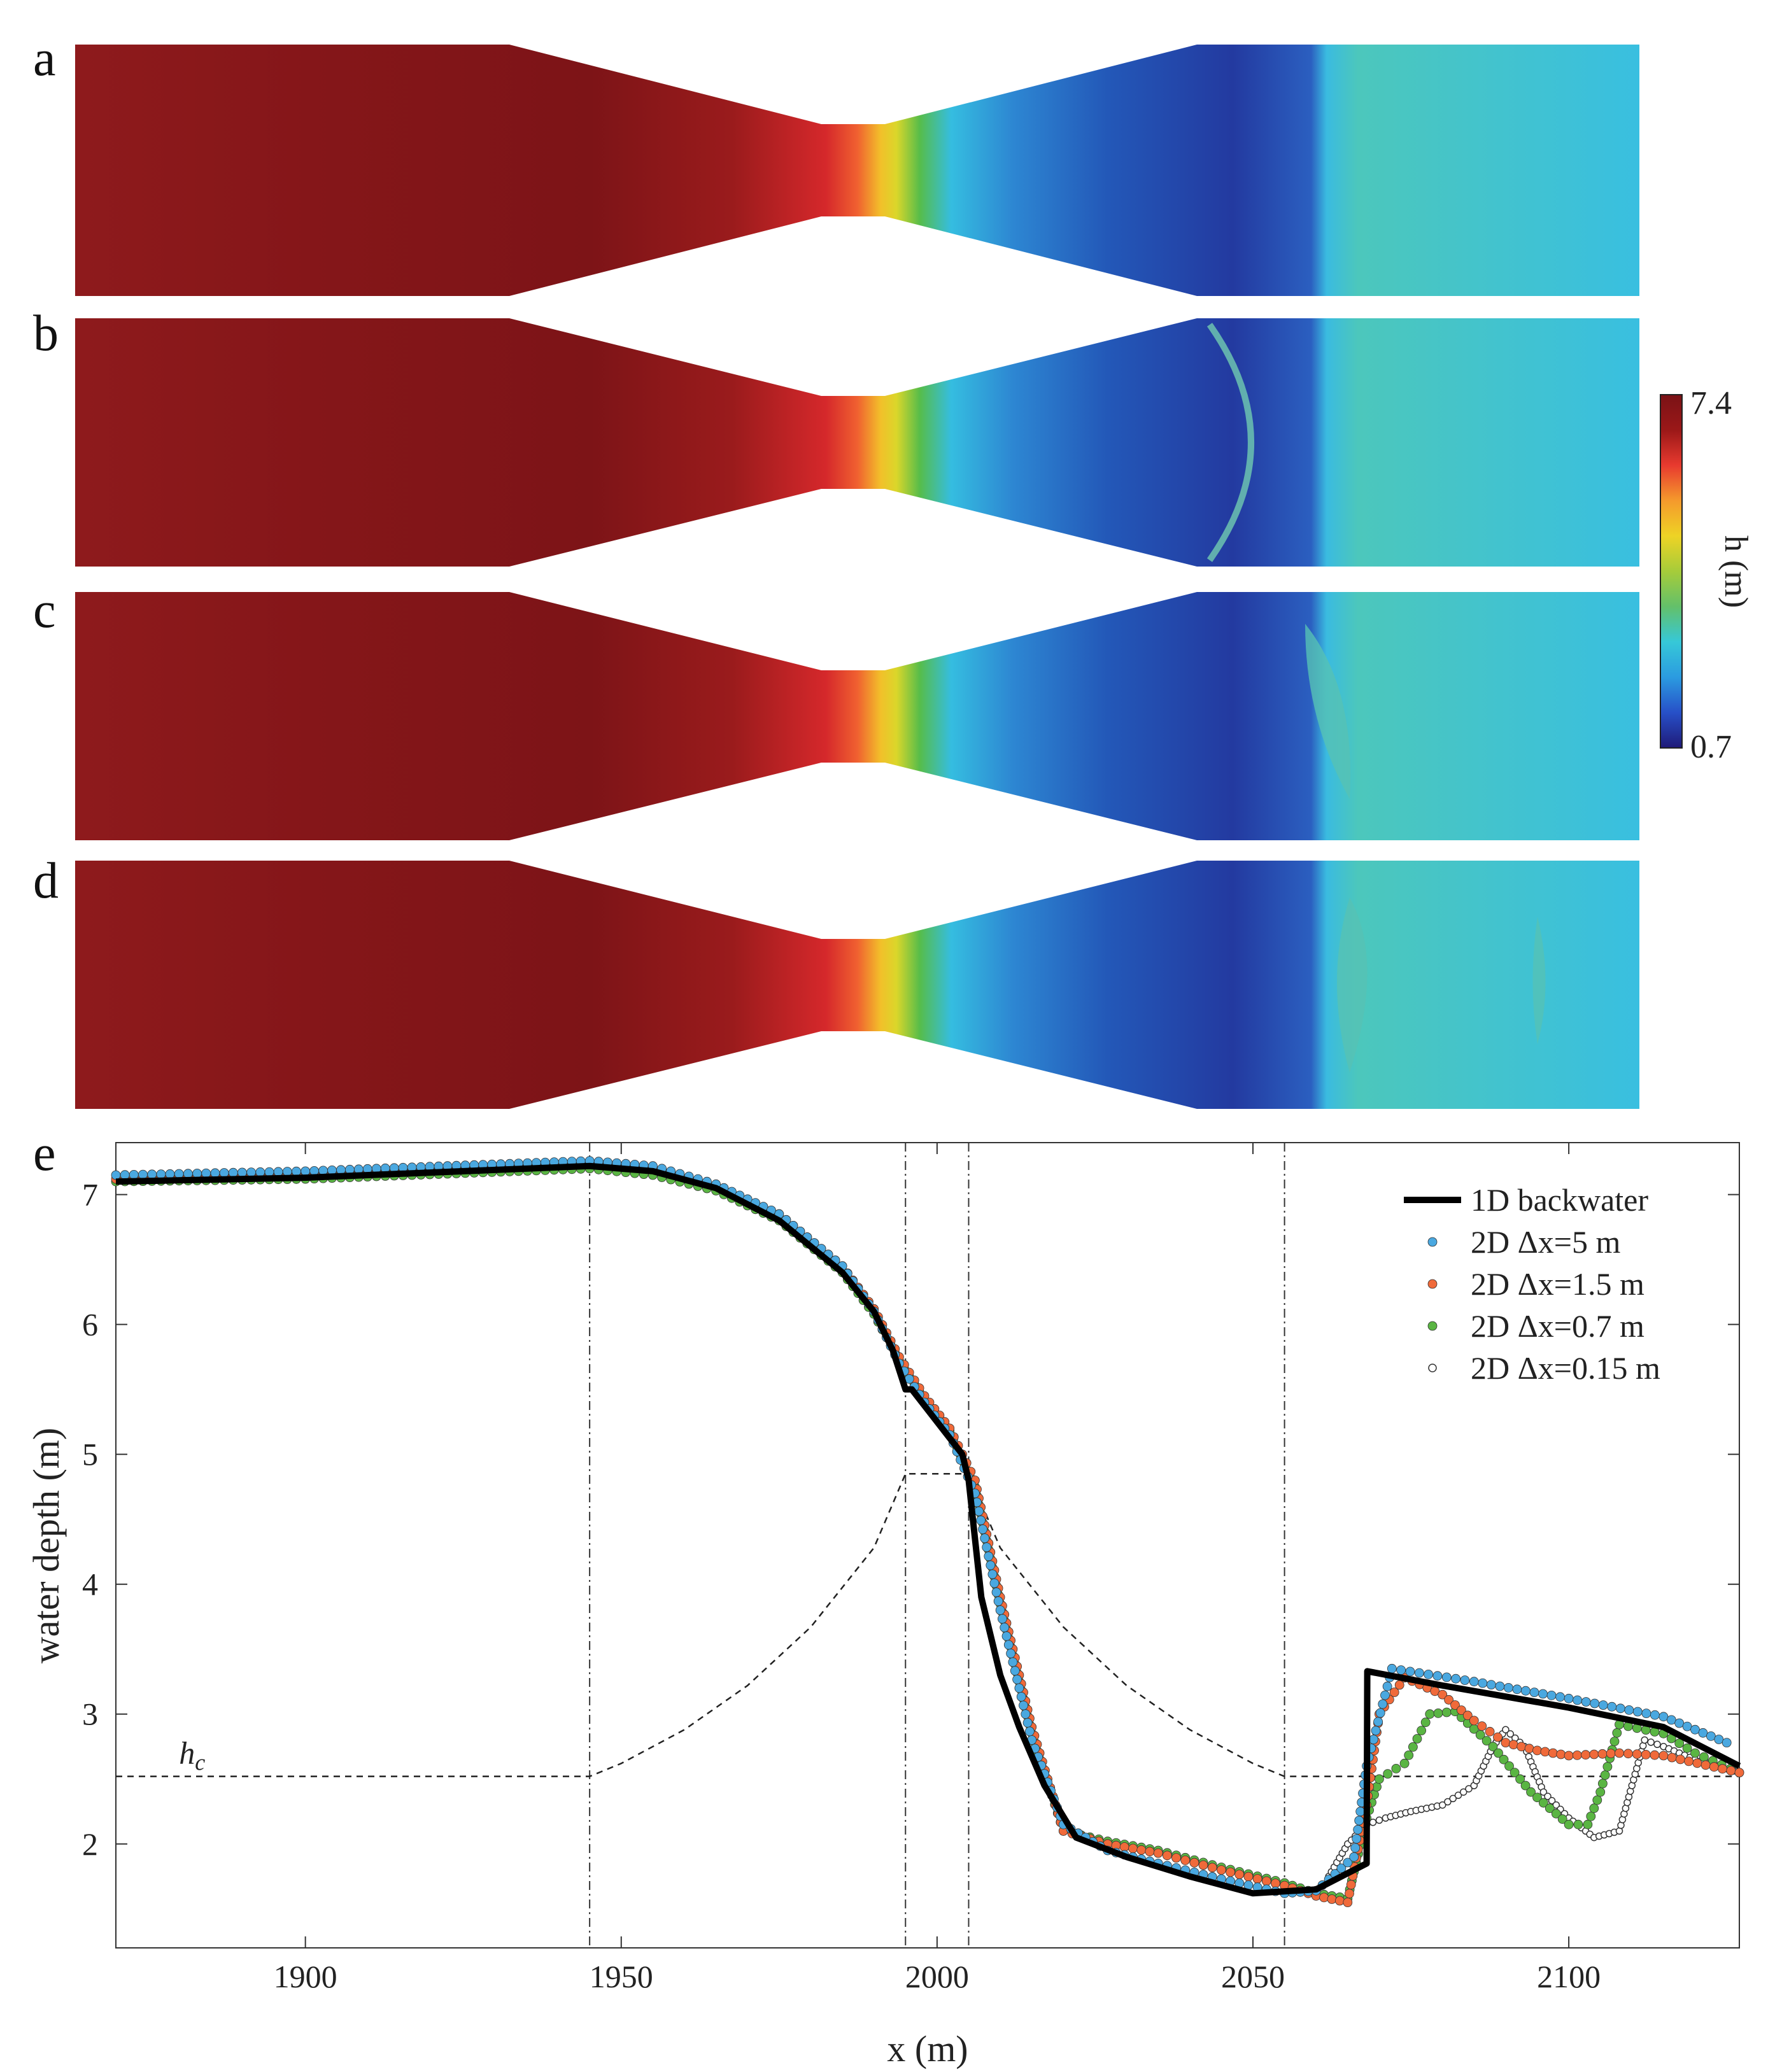 This screenshot has height=2072, width=1782. I want to click on y-tick-label: 3, so click(90, 1714).